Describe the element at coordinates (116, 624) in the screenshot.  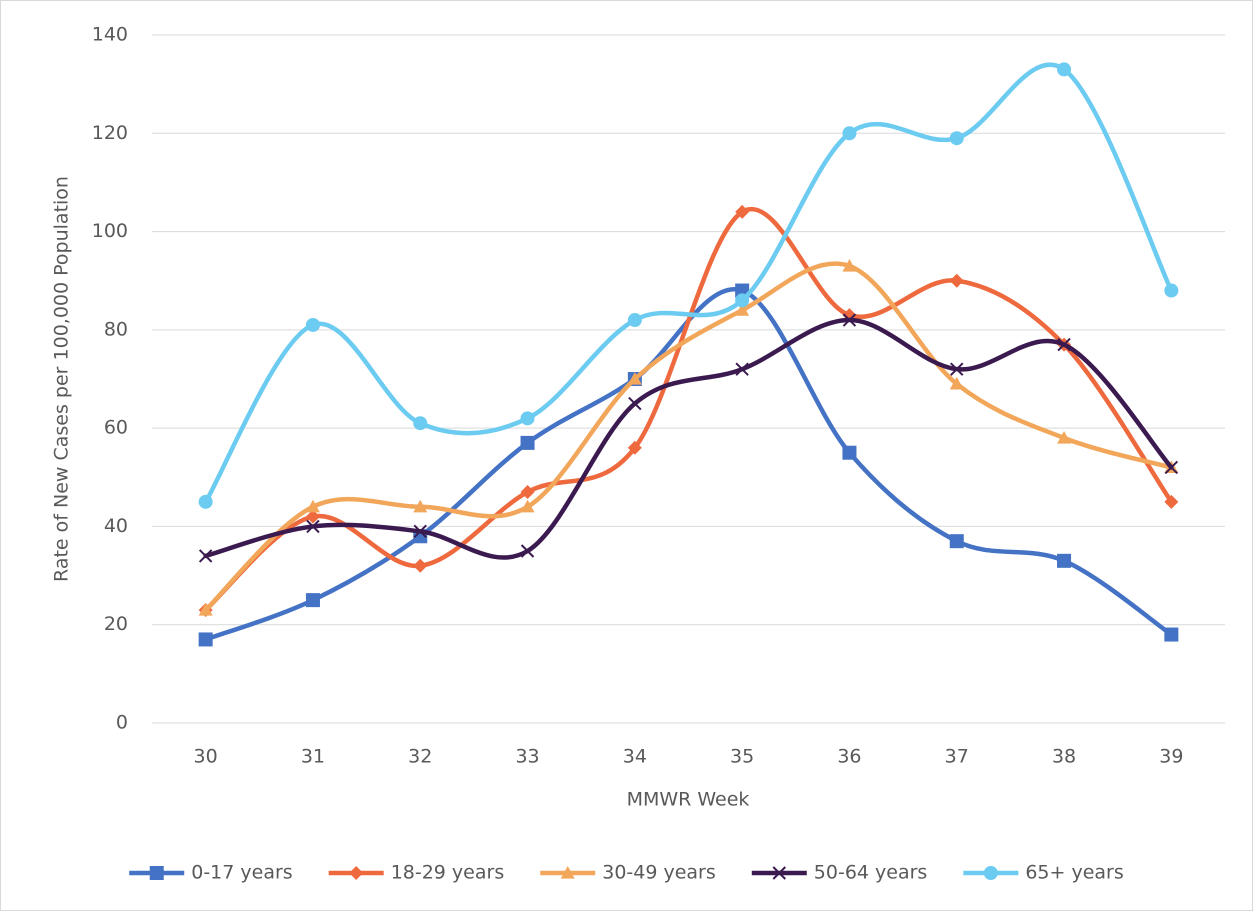
I see `y-tick-label: 20` at that location.